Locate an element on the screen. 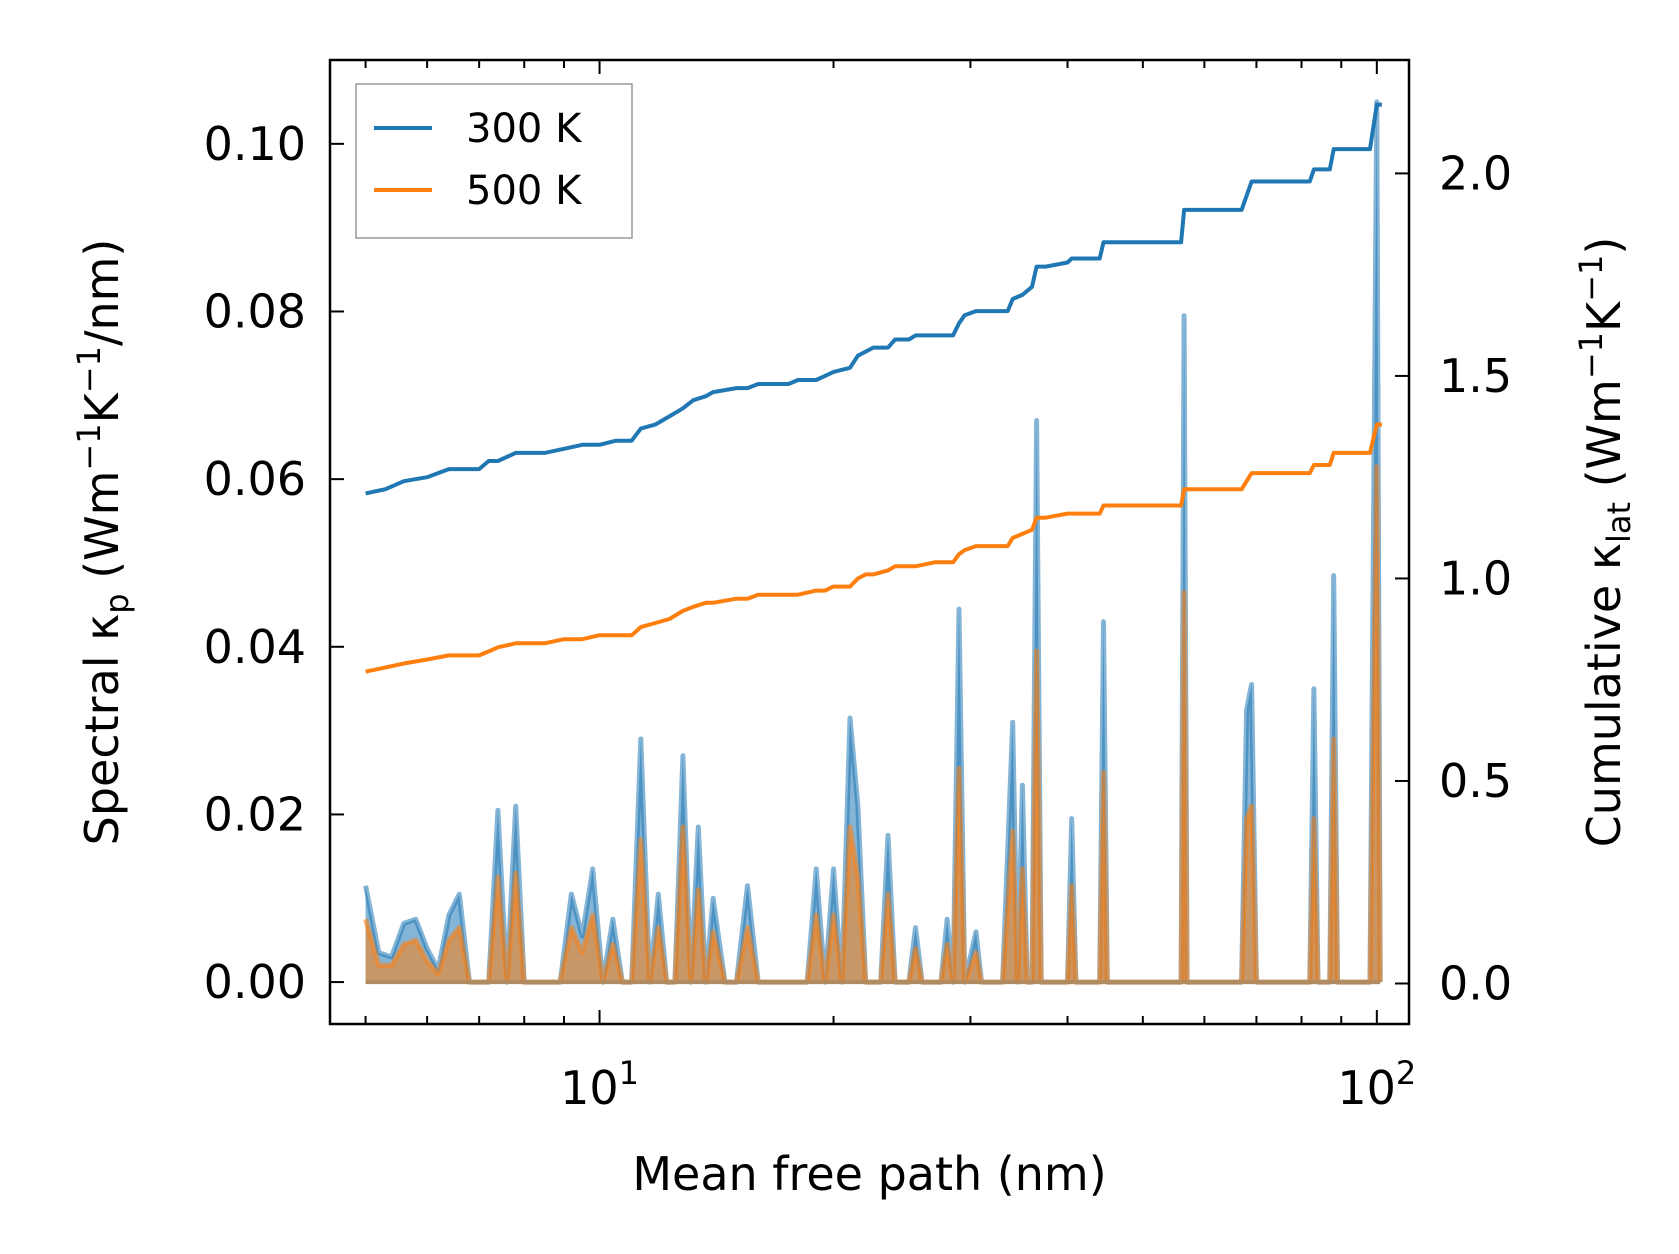 This screenshot has height=1254, width=1679. right-y-label-sup1: −1 is located at coordinates (1591, 355).